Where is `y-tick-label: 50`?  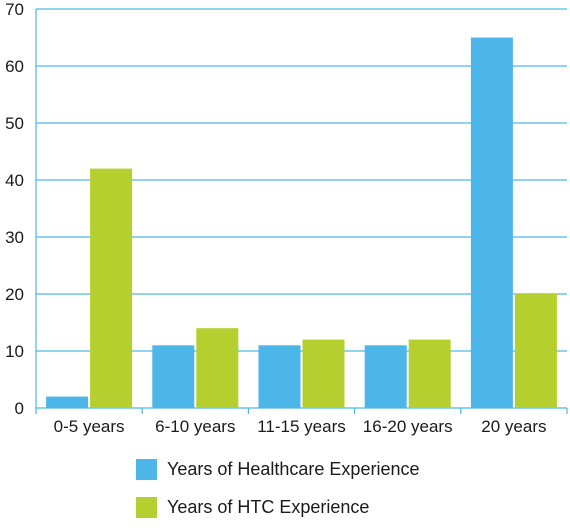 y-tick-label: 50 is located at coordinates (14, 123).